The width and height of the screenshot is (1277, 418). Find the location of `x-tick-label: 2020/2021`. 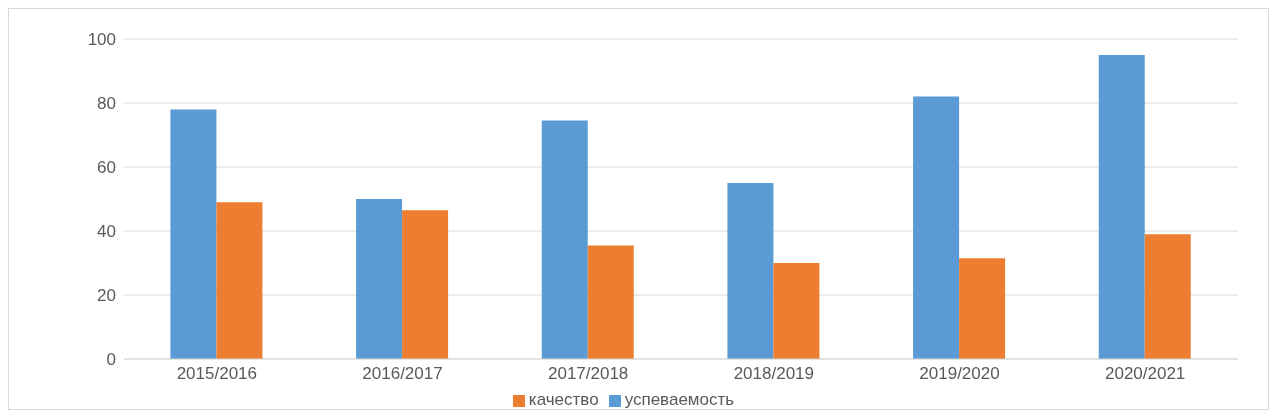

x-tick-label: 2020/2021 is located at coordinates (1145, 374).